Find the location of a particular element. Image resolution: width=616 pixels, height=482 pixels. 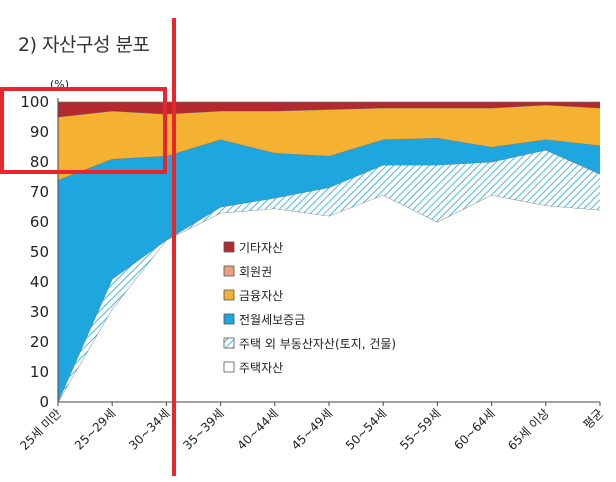

x-tick-label: 60~64세 is located at coordinates (474, 429).